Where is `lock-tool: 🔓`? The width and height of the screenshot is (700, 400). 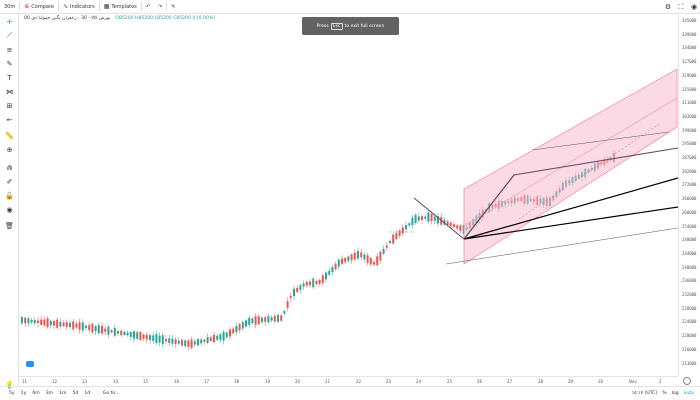
lock-tool: 🔓 is located at coordinates (9, 195).